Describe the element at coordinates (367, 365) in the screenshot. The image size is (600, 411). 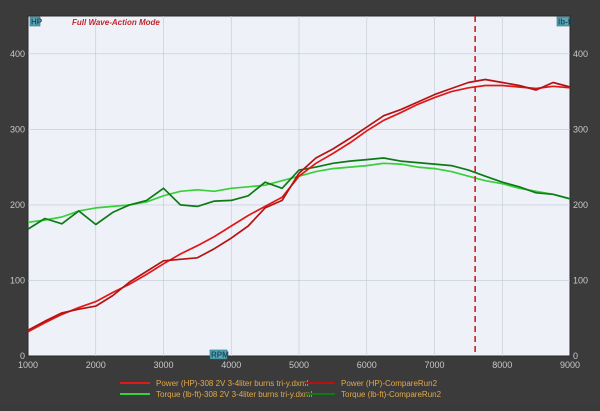
I see `x-tick-label: 6000` at that location.